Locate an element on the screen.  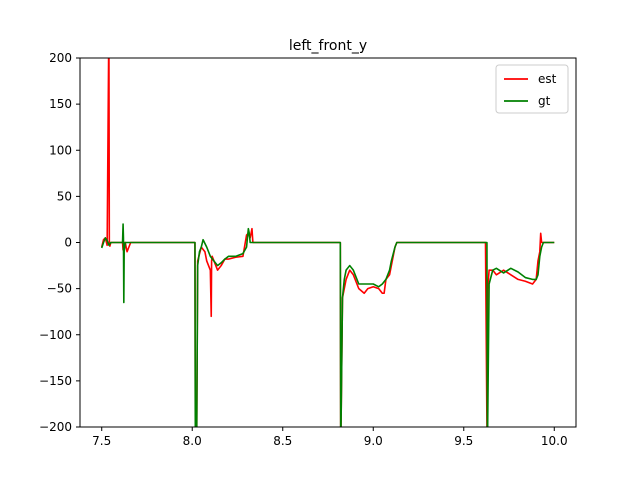
chart-title: left_front_y is located at coordinates (328, 46).